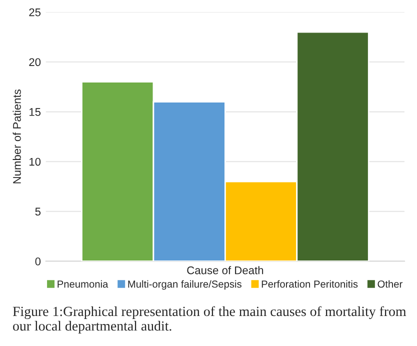  I want to click on y-tick-label: 25, so click(35, 12).